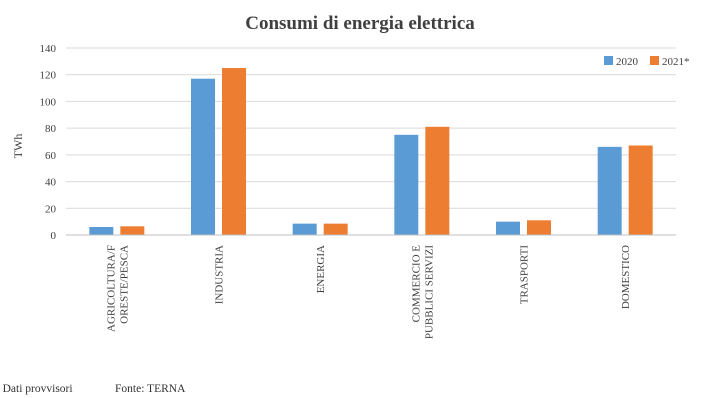 The width and height of the screenshot is (701, 398). What do you see at coordinates (150, 389) in the screenshot?
I see `footnote-source: Fonte: TERNA` at bounding box center [150, 389].